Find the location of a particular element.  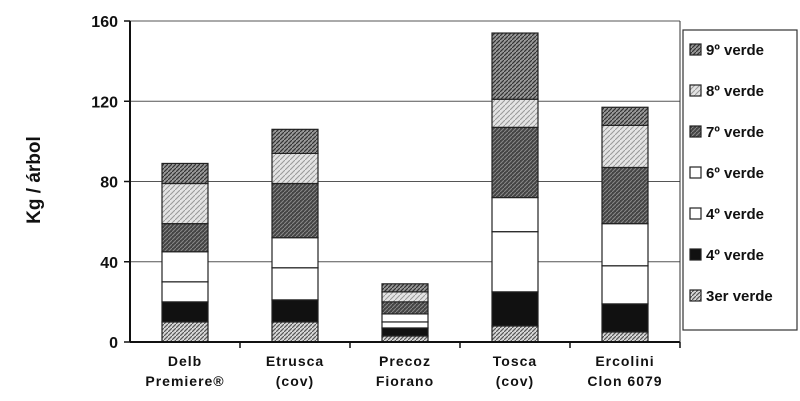

legend-label: 7º verde is located at coordinates (735, 132).